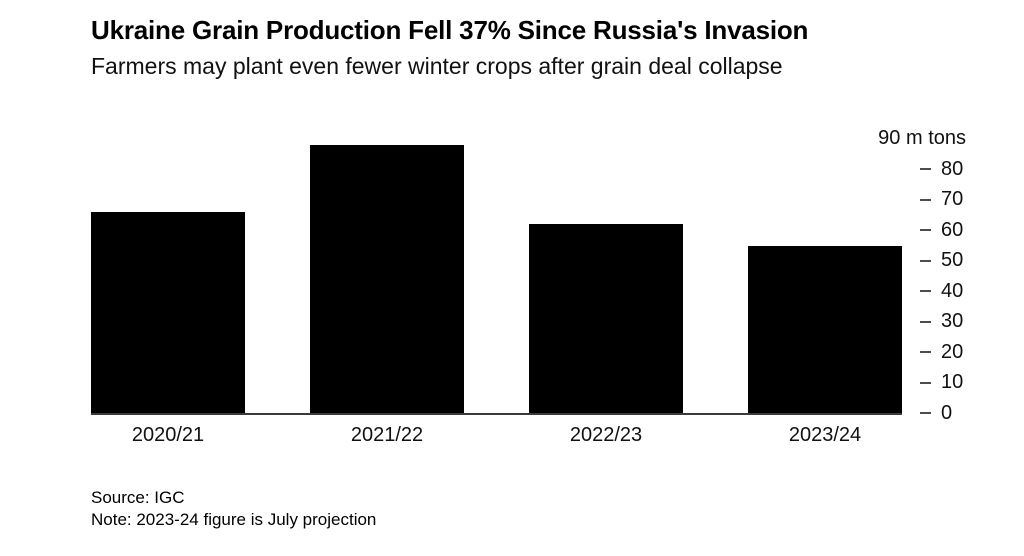 Image resolution: width=1024 pixels, height=556 pixels. What do you see at coordinates (922, 138) in the screenshot?
I see `y-axis-unit-label: 90 m tons` at bounding box center [922, 138].